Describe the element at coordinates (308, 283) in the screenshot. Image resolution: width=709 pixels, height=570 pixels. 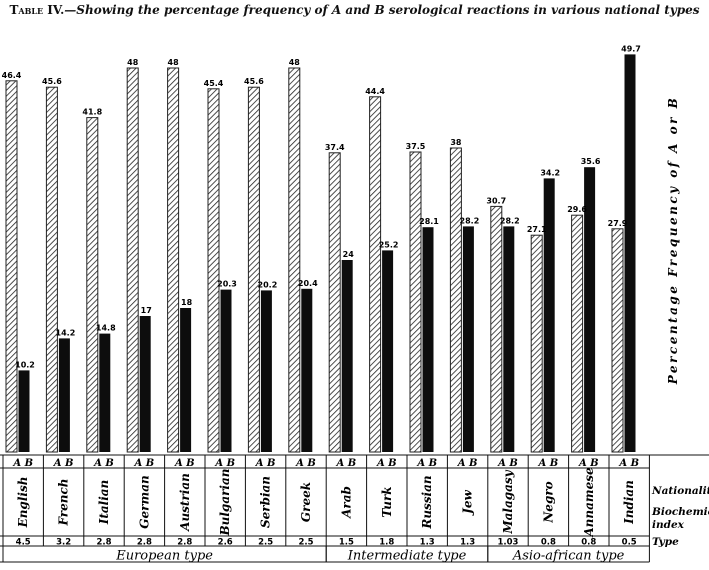
I see `value-label-b: 20.4` at that location.